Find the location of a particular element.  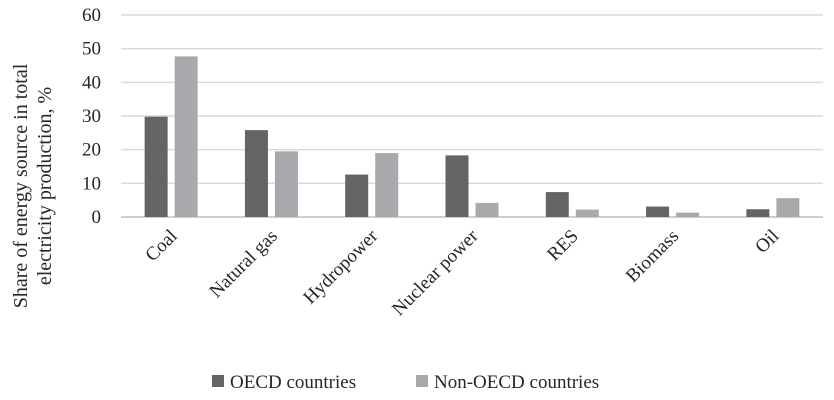

bar-oecd-res is located at coordinates (557, 204).